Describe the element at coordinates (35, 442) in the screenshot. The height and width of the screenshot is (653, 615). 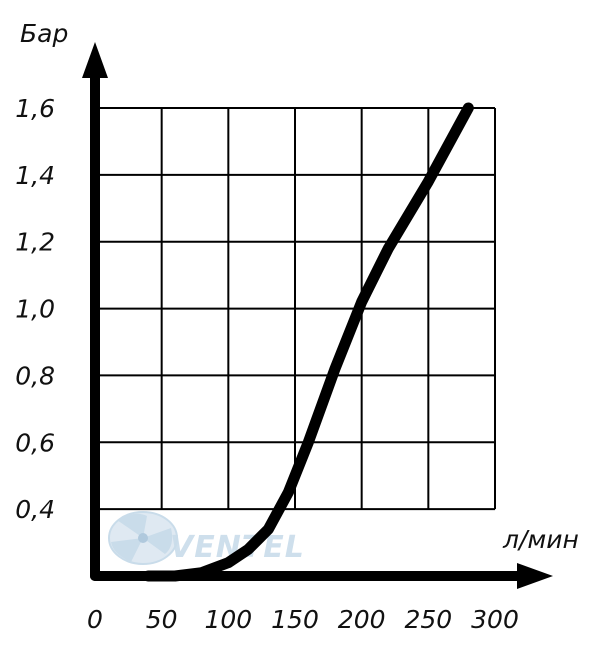
I see `y-tick-label: 0,6` at that location.